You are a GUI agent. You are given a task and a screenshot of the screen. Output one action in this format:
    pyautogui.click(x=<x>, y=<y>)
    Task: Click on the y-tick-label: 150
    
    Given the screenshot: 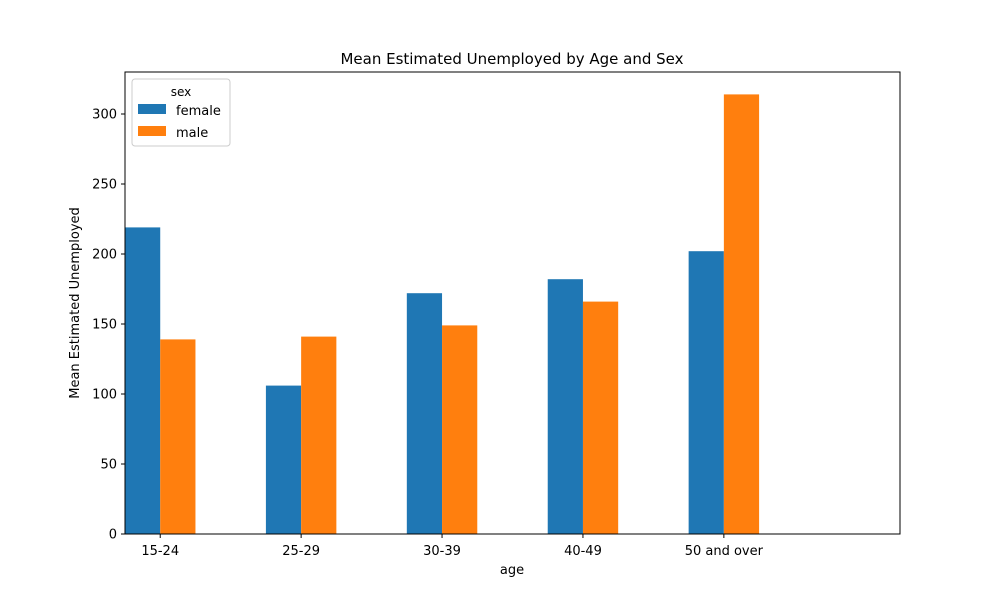 What is the action you would take?
    pyautogui.click(x=104, y=325)
    